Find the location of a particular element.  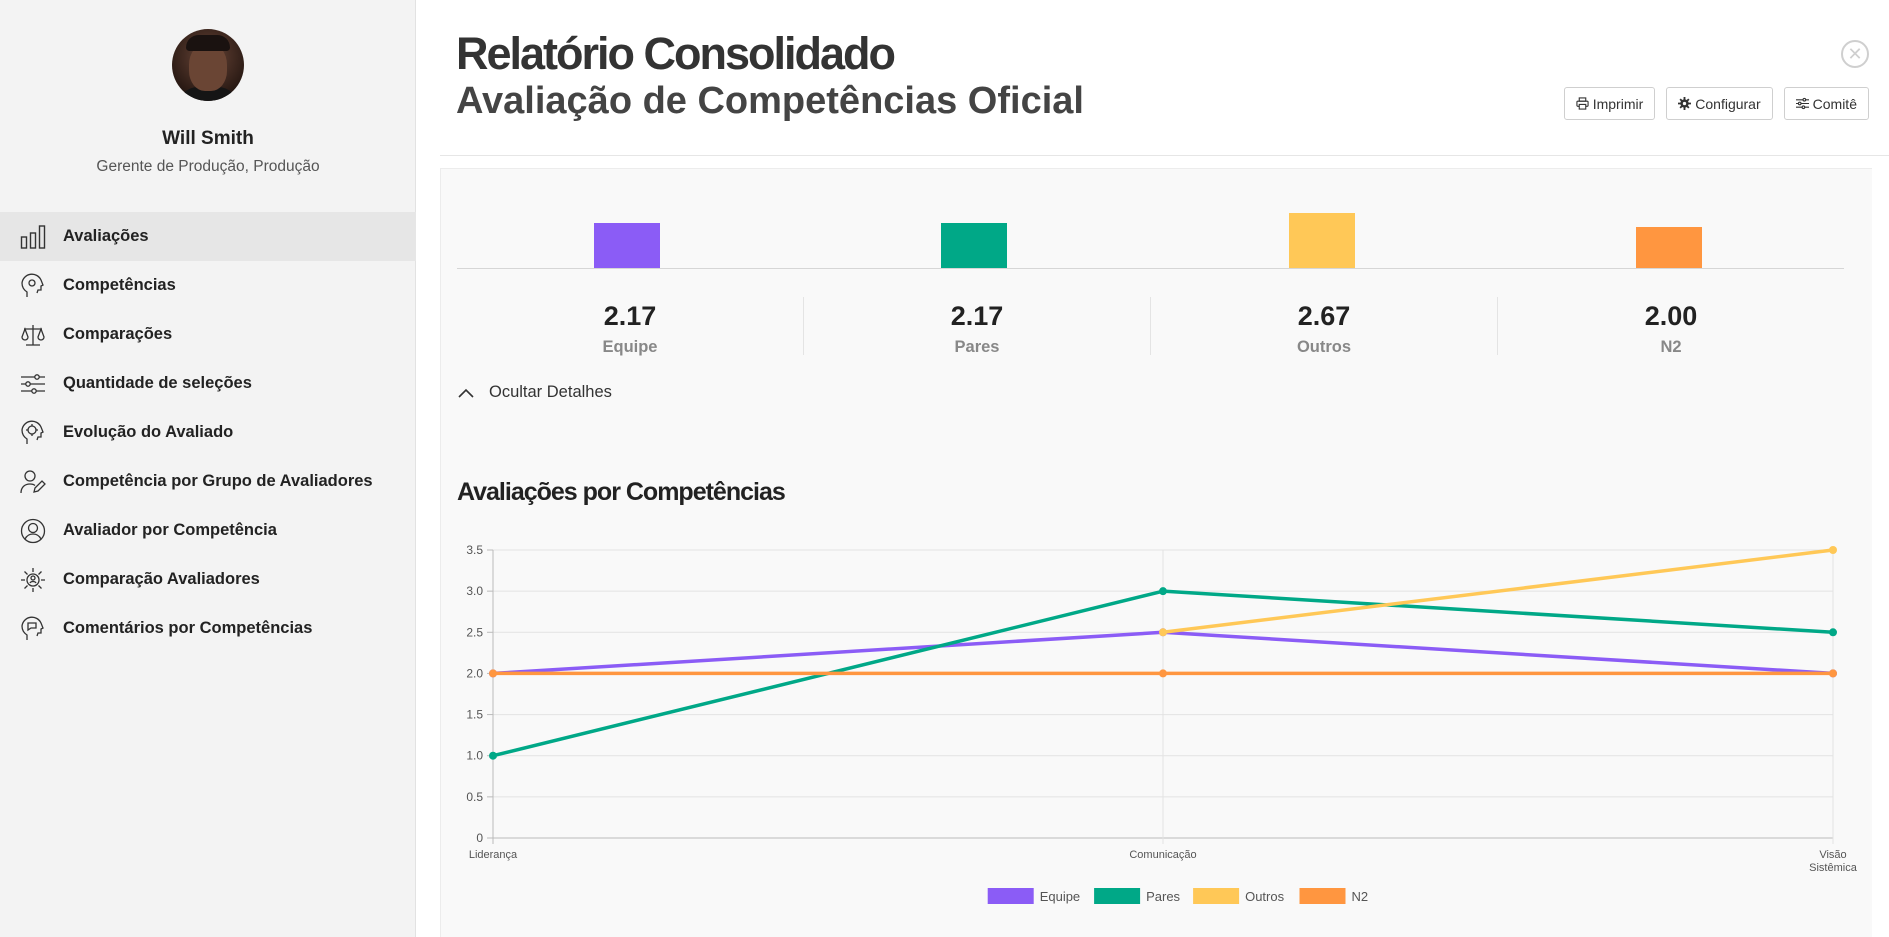

sidebar-item-label: Competências is located at coordinates (119, 285).